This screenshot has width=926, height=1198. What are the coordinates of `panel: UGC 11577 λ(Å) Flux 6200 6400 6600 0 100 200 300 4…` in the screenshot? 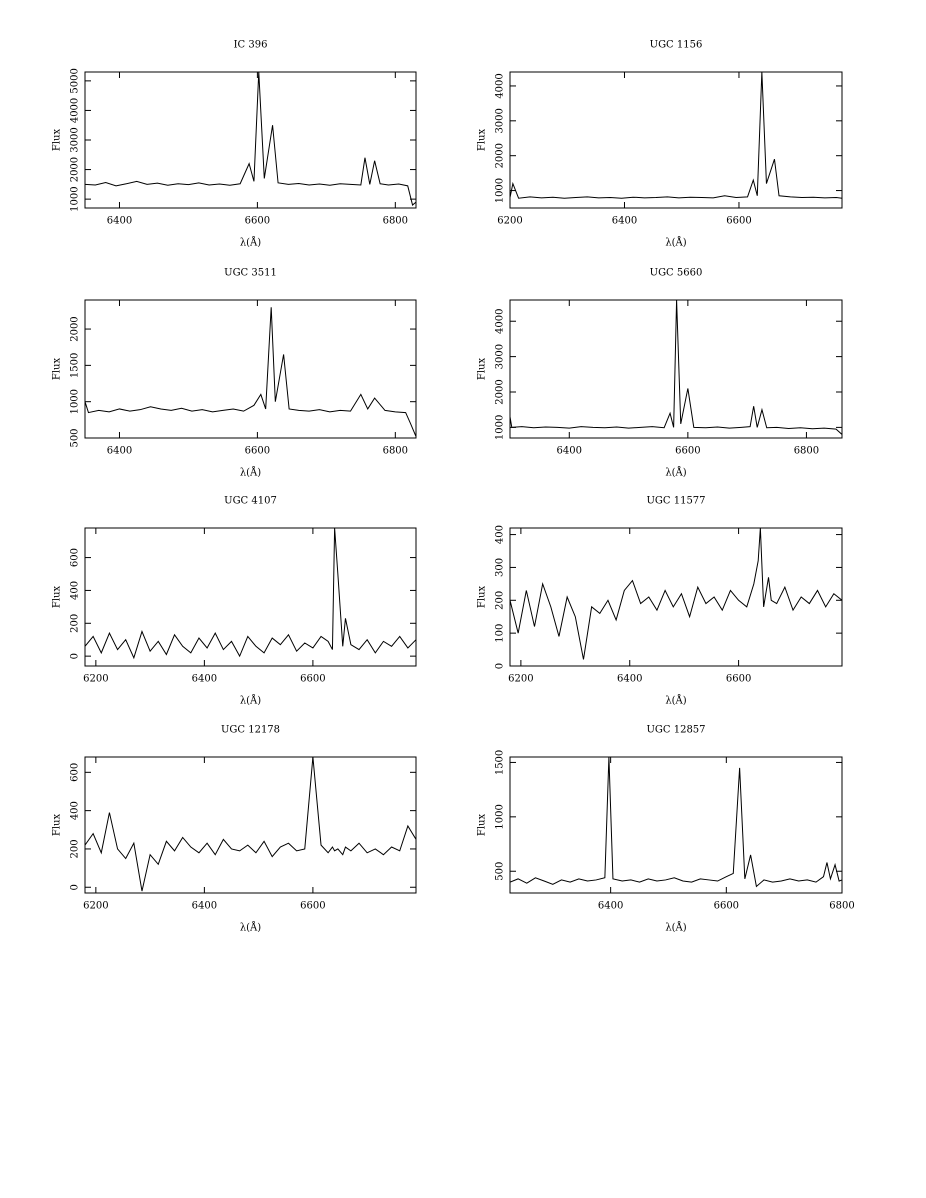 It's located at (660, 601).